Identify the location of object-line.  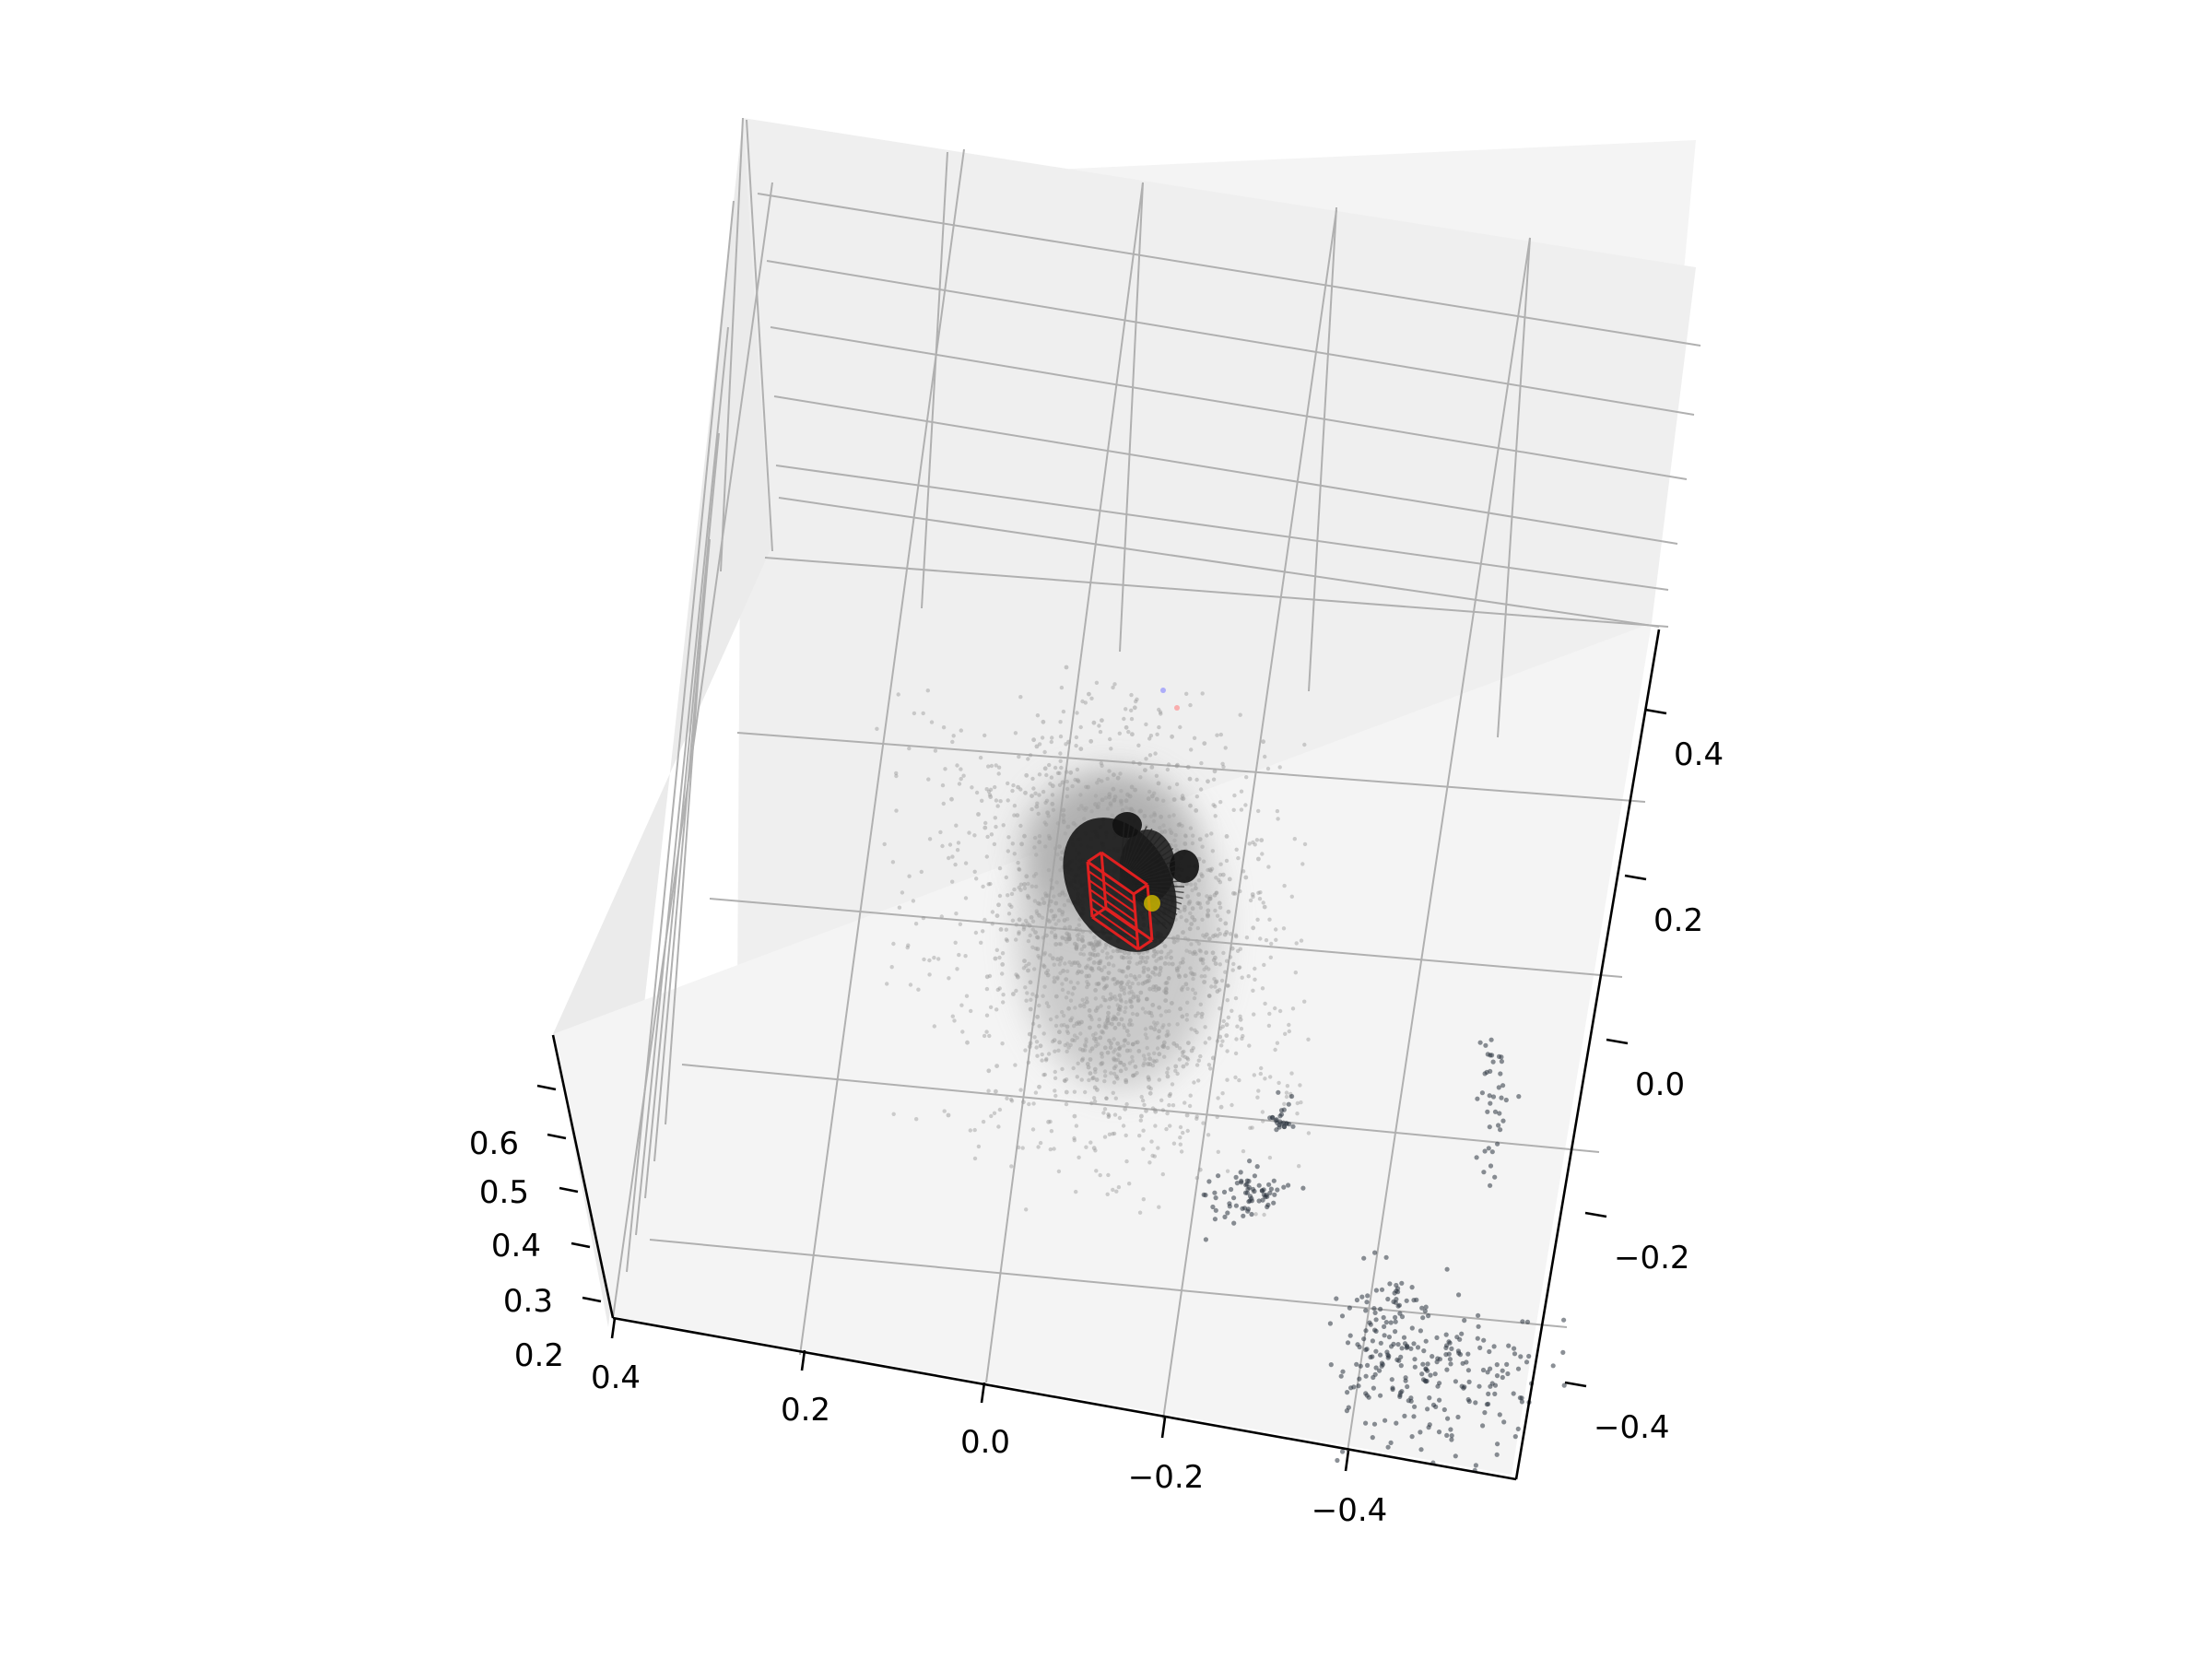
(1151, 892).